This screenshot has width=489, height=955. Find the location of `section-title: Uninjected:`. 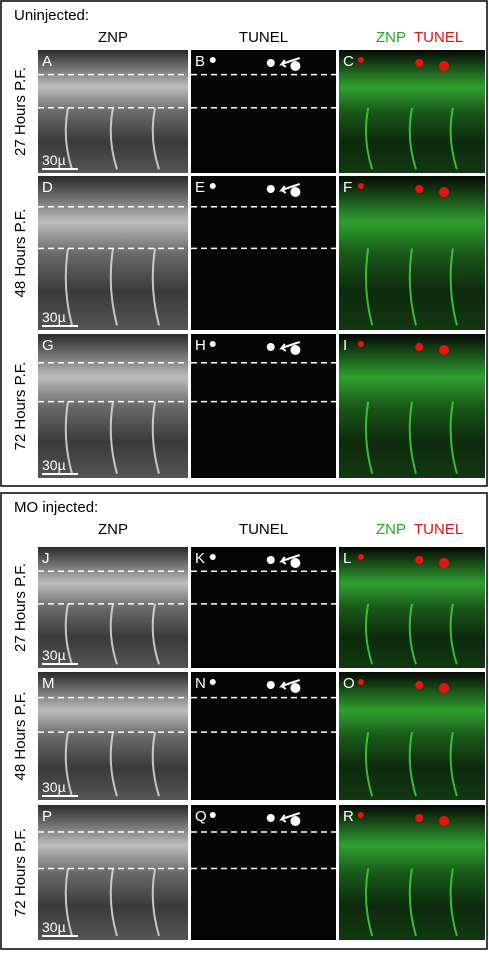

section-title: Uninjected: is located at coordinates (51, 15).